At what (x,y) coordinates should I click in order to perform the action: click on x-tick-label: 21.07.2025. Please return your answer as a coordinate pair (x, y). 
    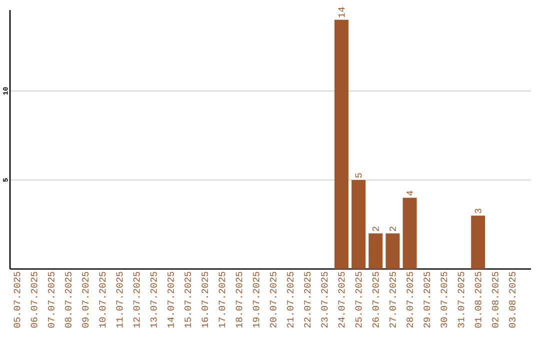
    Looking at the image, I should click on (290, 300).